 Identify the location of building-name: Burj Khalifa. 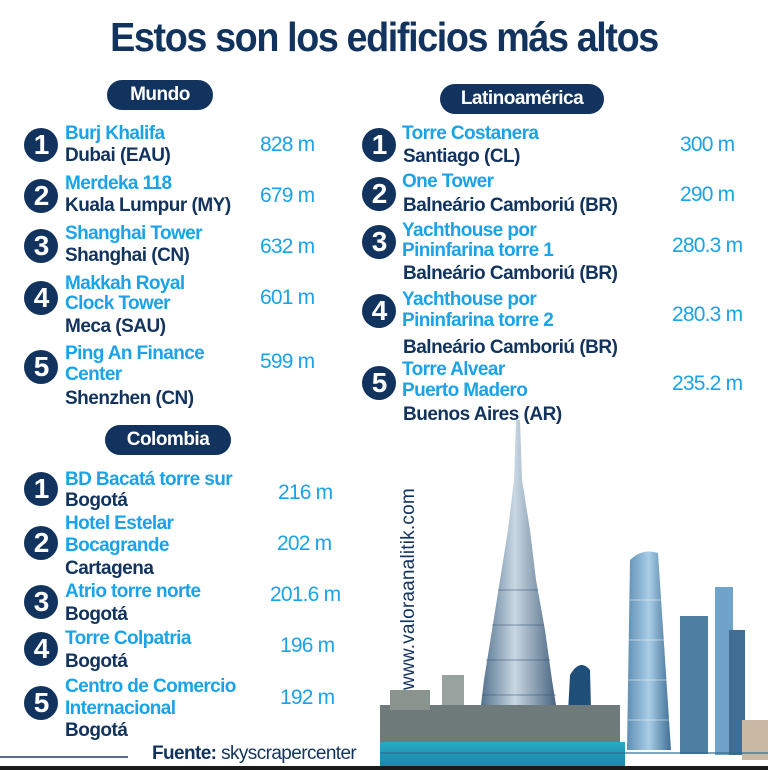
(115, 133).